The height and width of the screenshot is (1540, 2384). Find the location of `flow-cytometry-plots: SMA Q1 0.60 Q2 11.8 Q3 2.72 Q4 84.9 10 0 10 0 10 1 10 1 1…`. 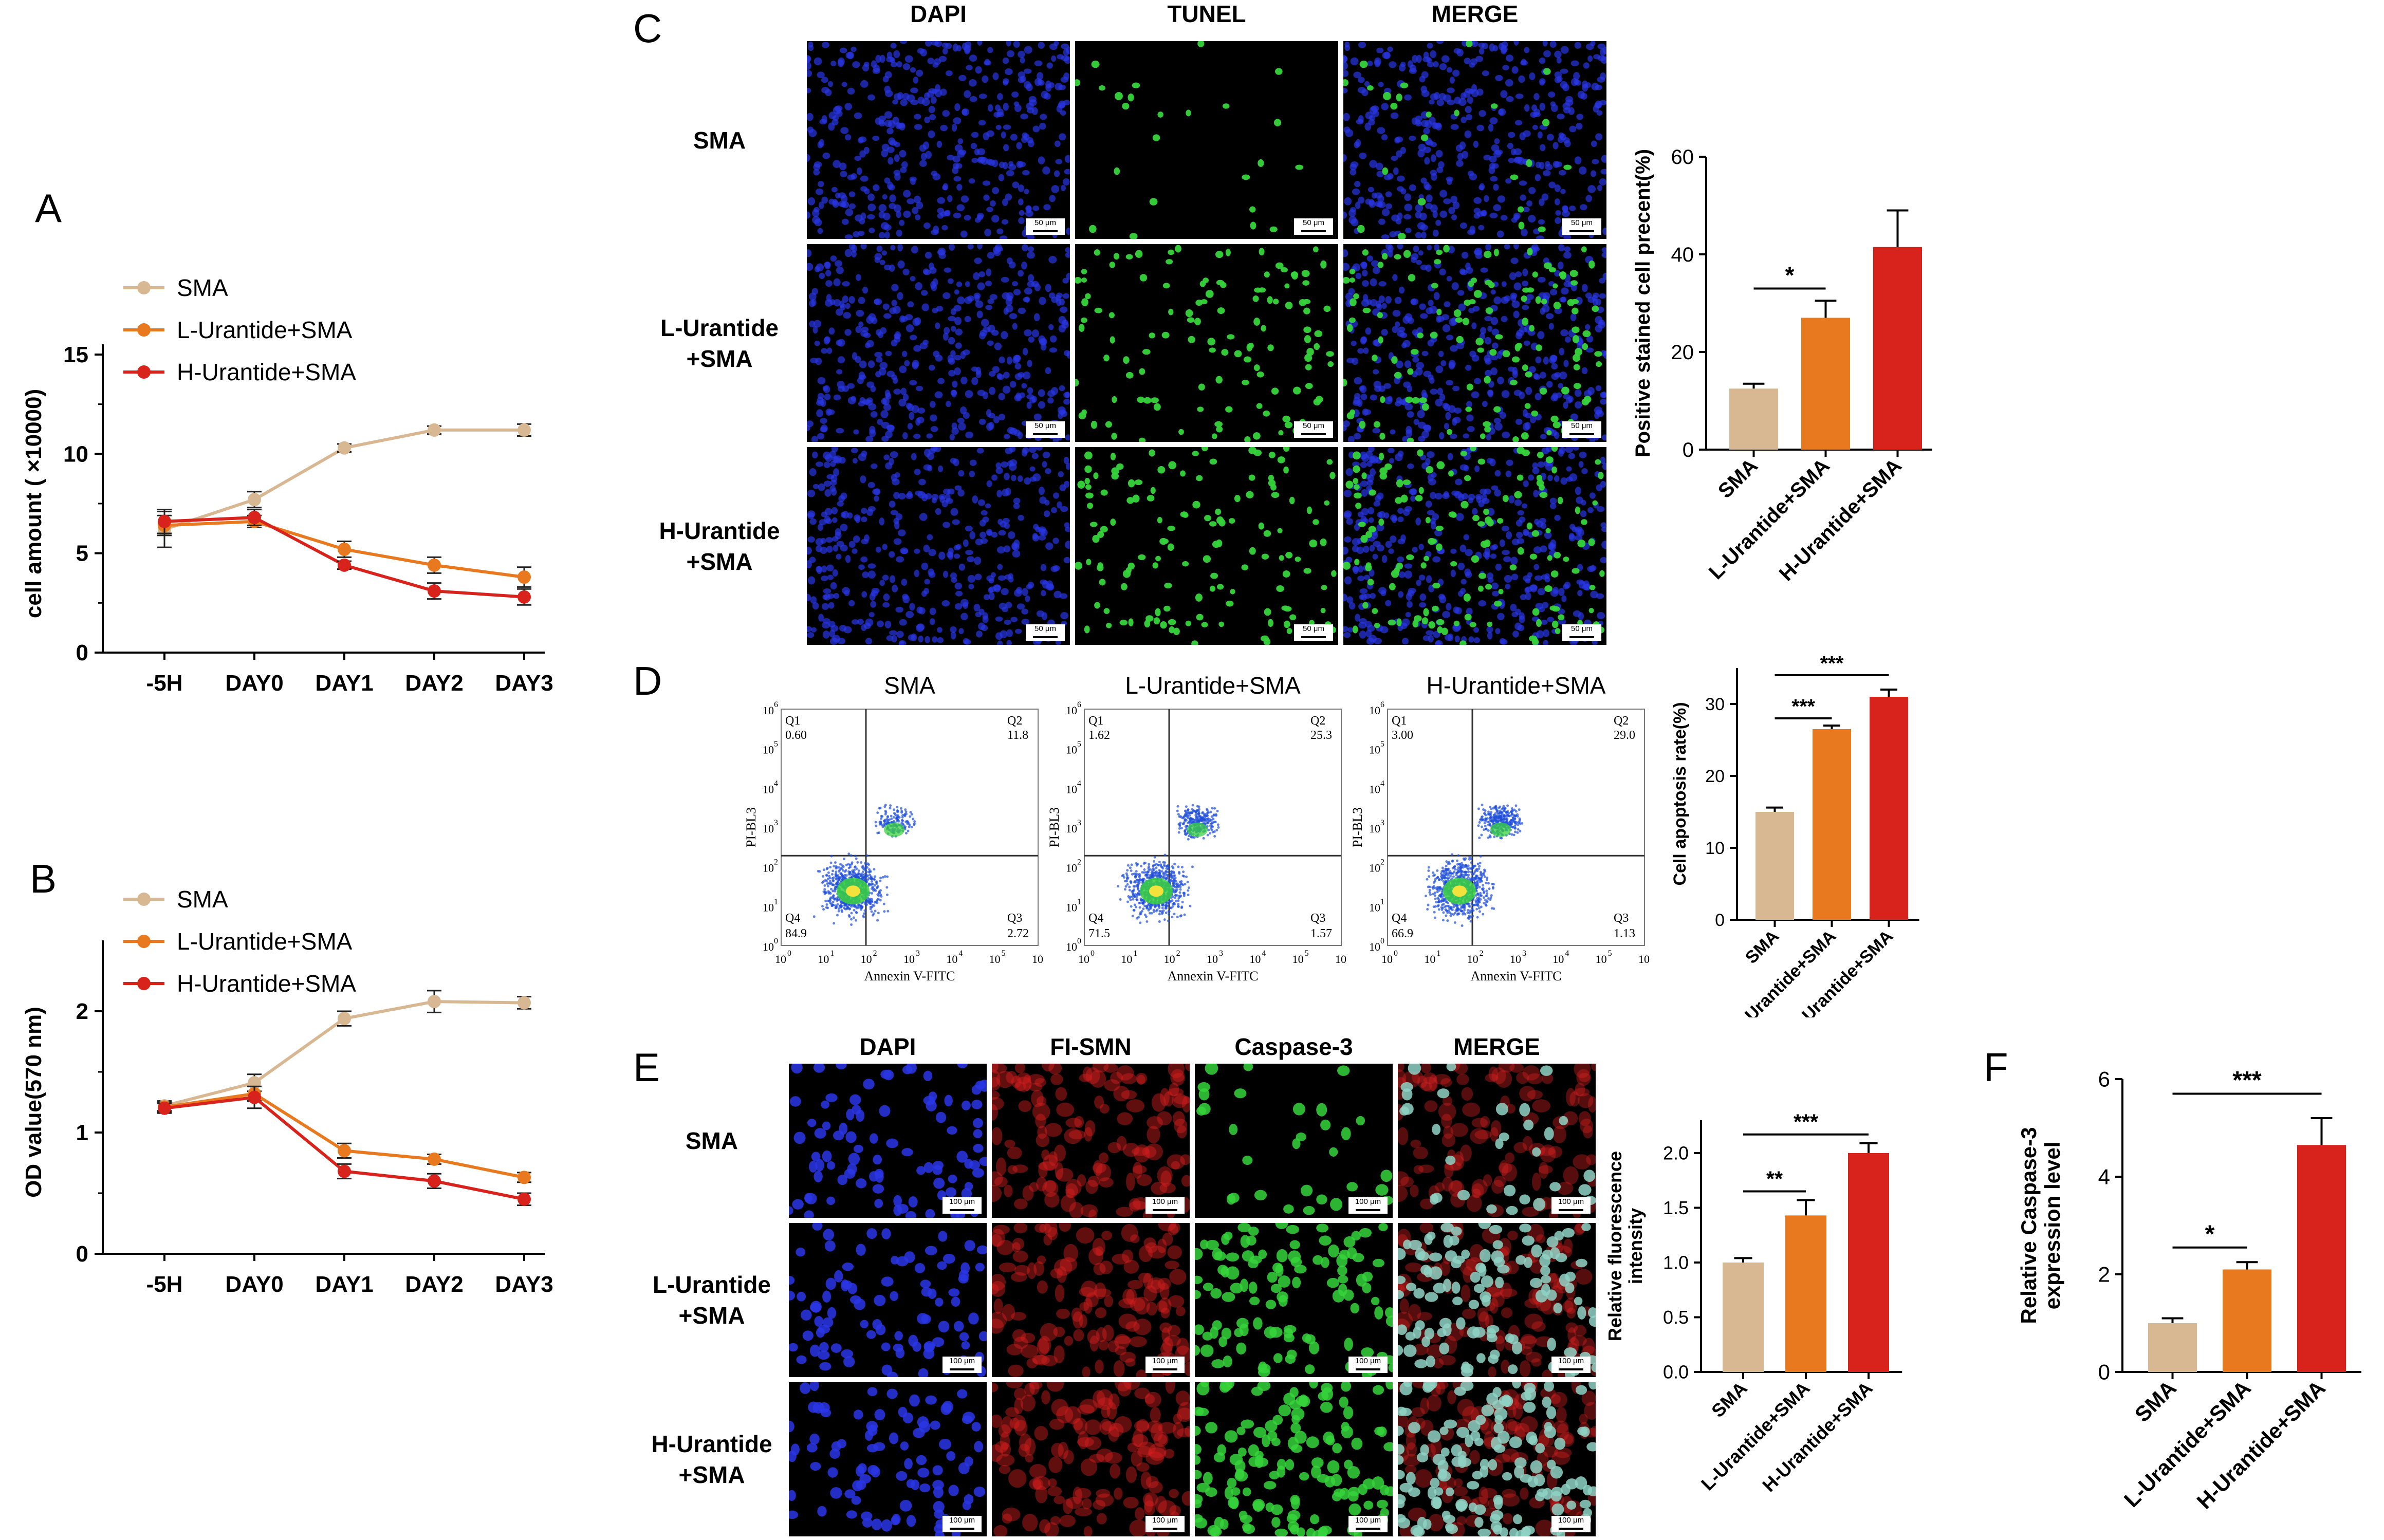

flow-cytometry-plots: SMA Q1 0.60 Q2 11.8 Q3 2.72 Q4 84.9 10 0 10 0 10 1 10 1 1… is located at coordinates (1202, 835).